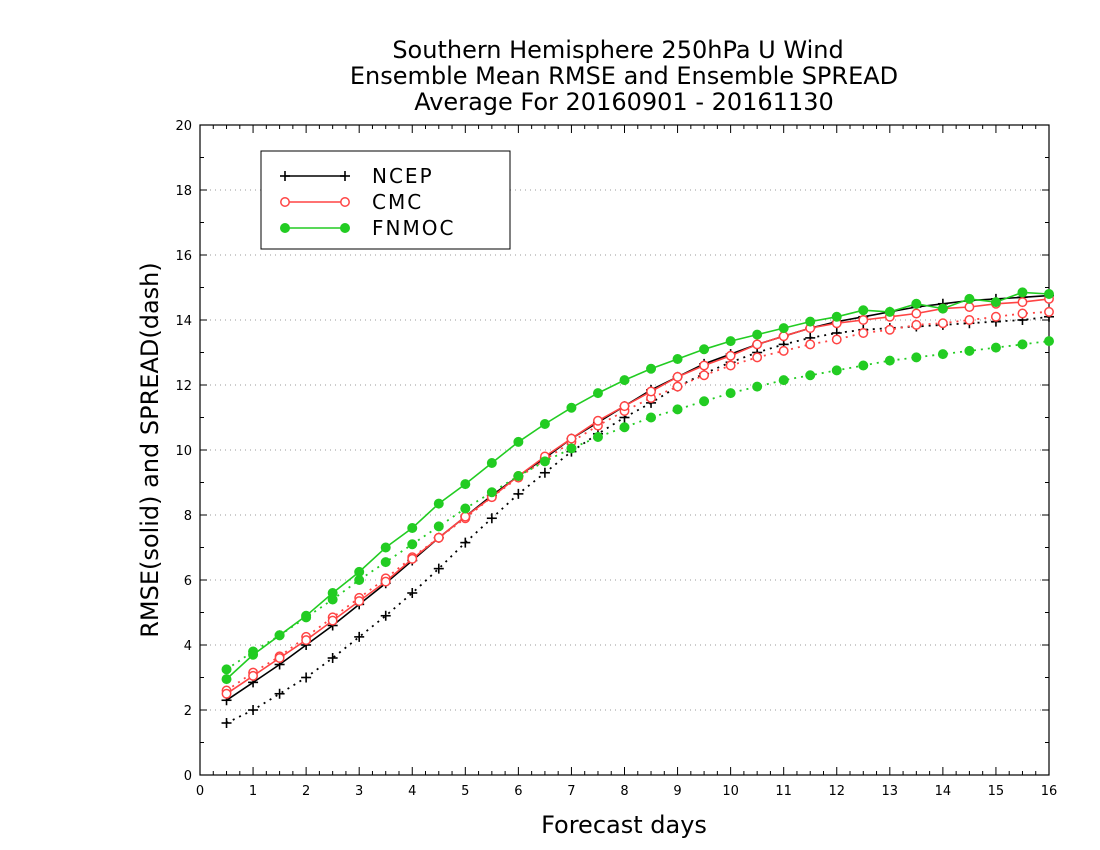  I want to click on x-tick-label: 11, so click(783, 791).